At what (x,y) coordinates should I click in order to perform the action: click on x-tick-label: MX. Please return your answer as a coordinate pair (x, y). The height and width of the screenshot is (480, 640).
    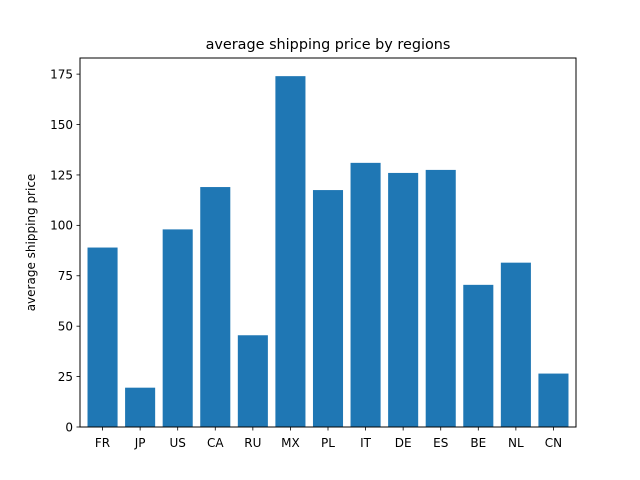
    Looking at the image, I should click on (290, 443).